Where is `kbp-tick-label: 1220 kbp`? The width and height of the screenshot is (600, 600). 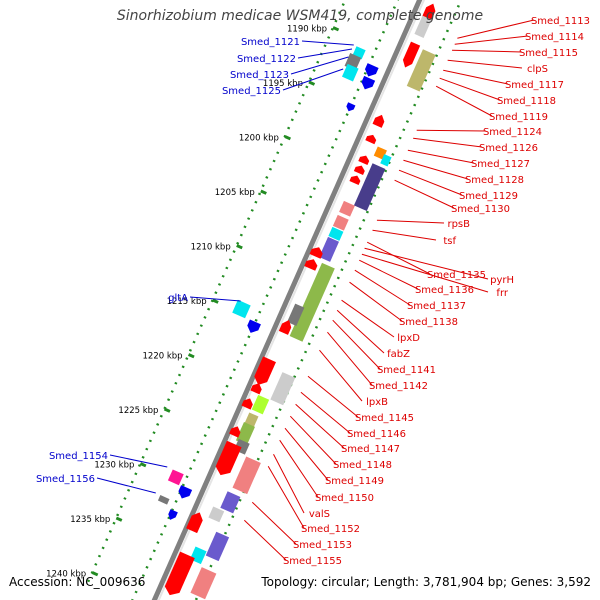
kbp-tick-label: 1220 kbp is located at coordinates (163, 357).